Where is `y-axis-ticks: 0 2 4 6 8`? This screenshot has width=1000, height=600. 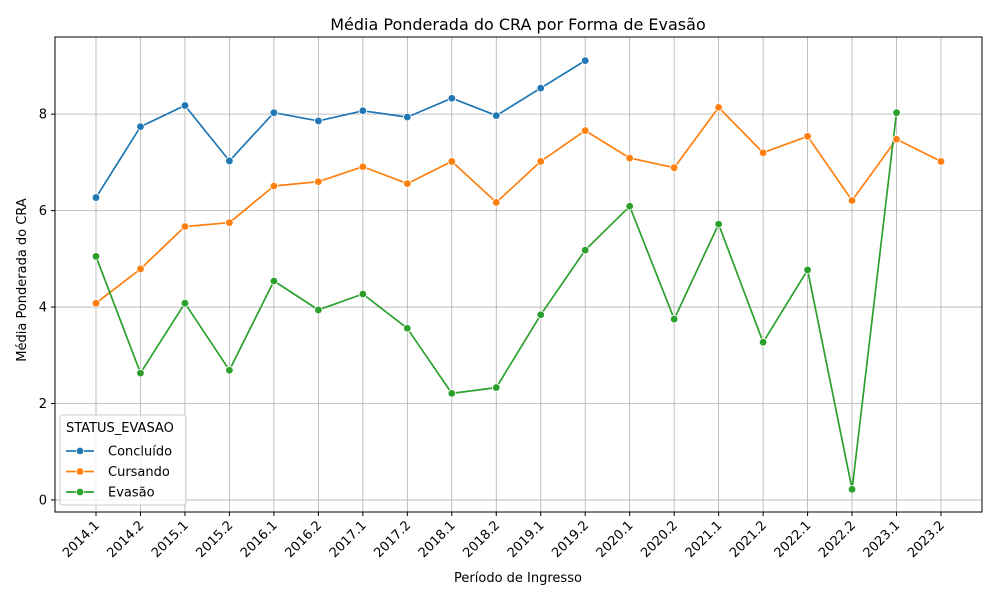
y-axis-ticks: 0 2 4 6 8 is located at coordinates (47, 308).